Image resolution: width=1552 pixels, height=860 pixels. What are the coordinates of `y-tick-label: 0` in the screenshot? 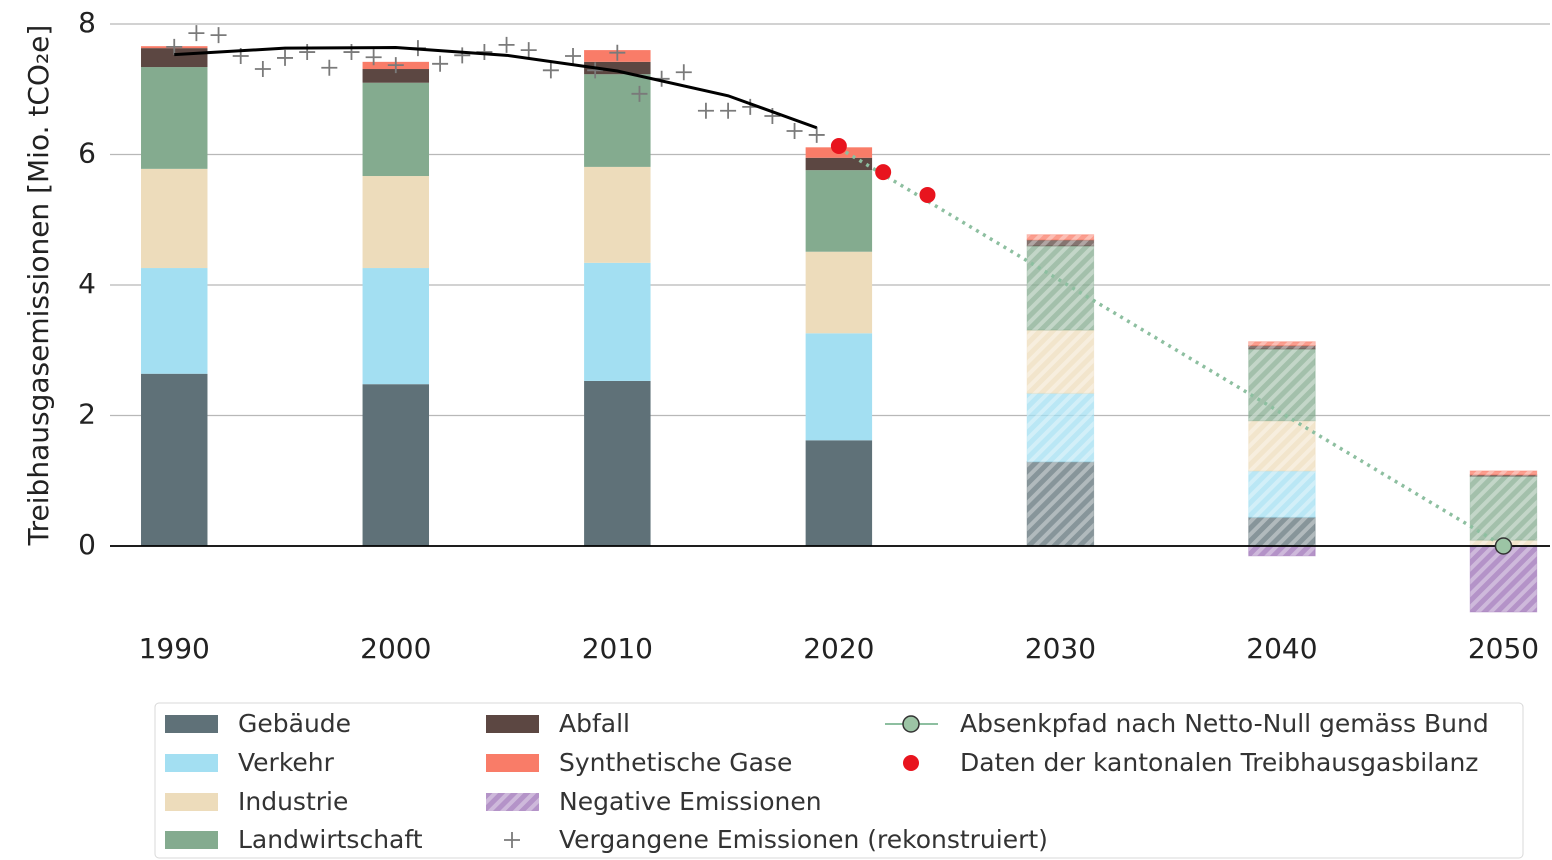 It's located at (87, 544).